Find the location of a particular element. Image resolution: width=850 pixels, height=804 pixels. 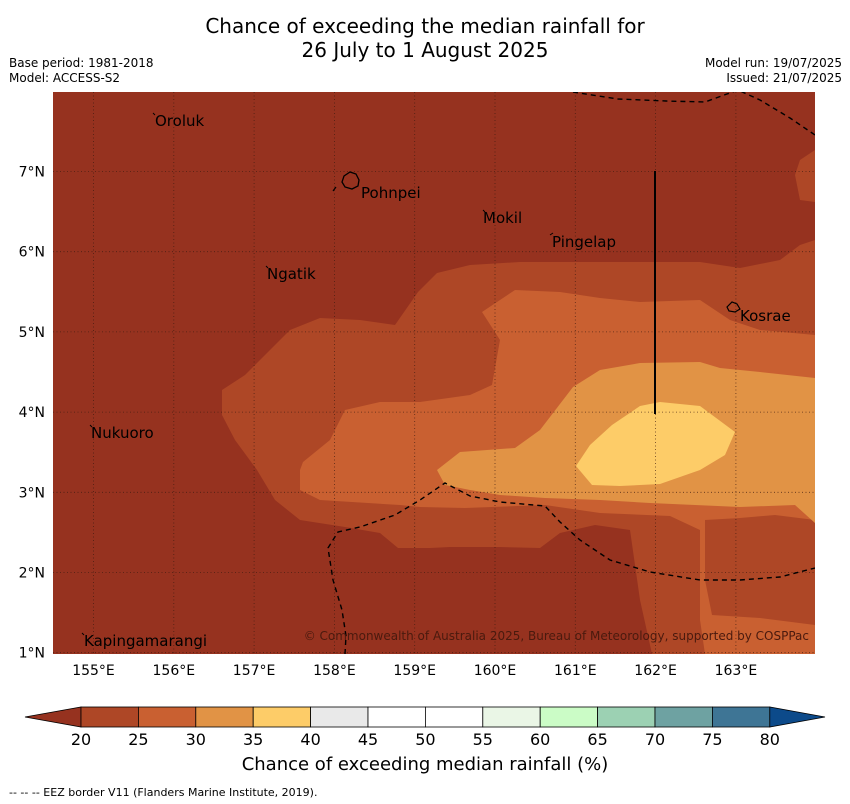

colorbar is located at coordinates (425, 717).